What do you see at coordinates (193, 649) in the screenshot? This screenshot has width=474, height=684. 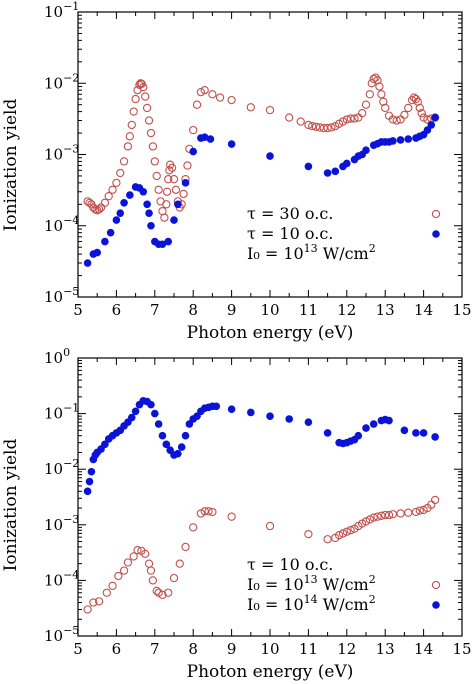 I see `bottom-x-tick-label: 8` at bounding box center [193, 649].